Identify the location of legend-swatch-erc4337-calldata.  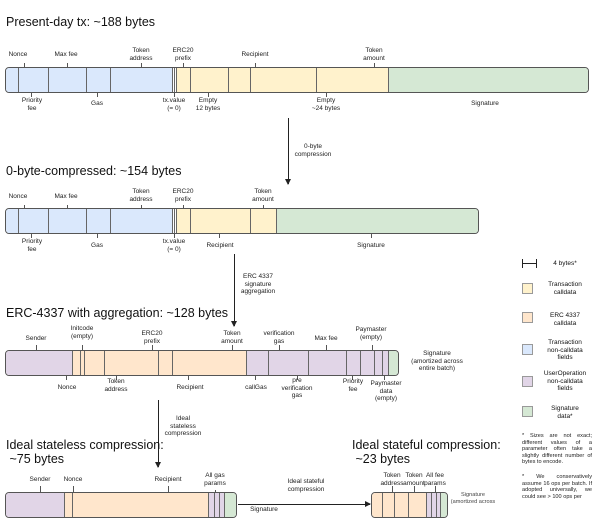
(527, 317).